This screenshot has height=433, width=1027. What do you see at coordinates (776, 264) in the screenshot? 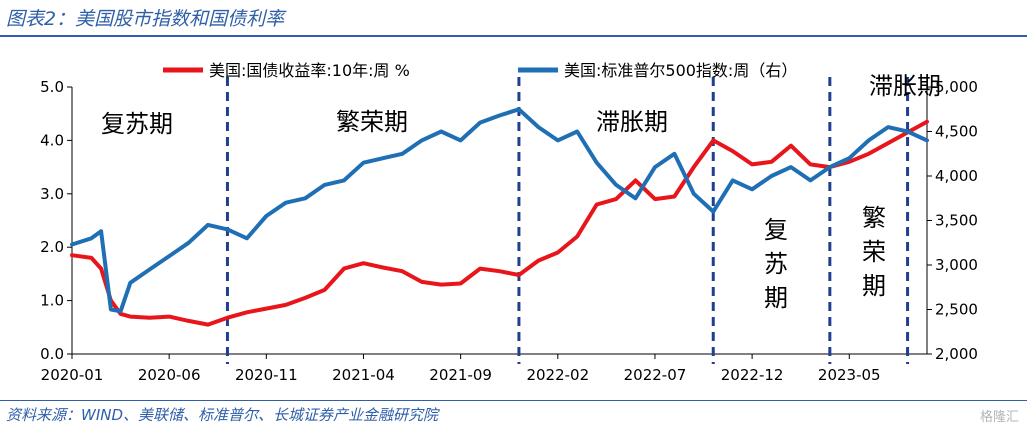
I see `phase-label-vertical: 复苏期` at bounding box center [776, 264].